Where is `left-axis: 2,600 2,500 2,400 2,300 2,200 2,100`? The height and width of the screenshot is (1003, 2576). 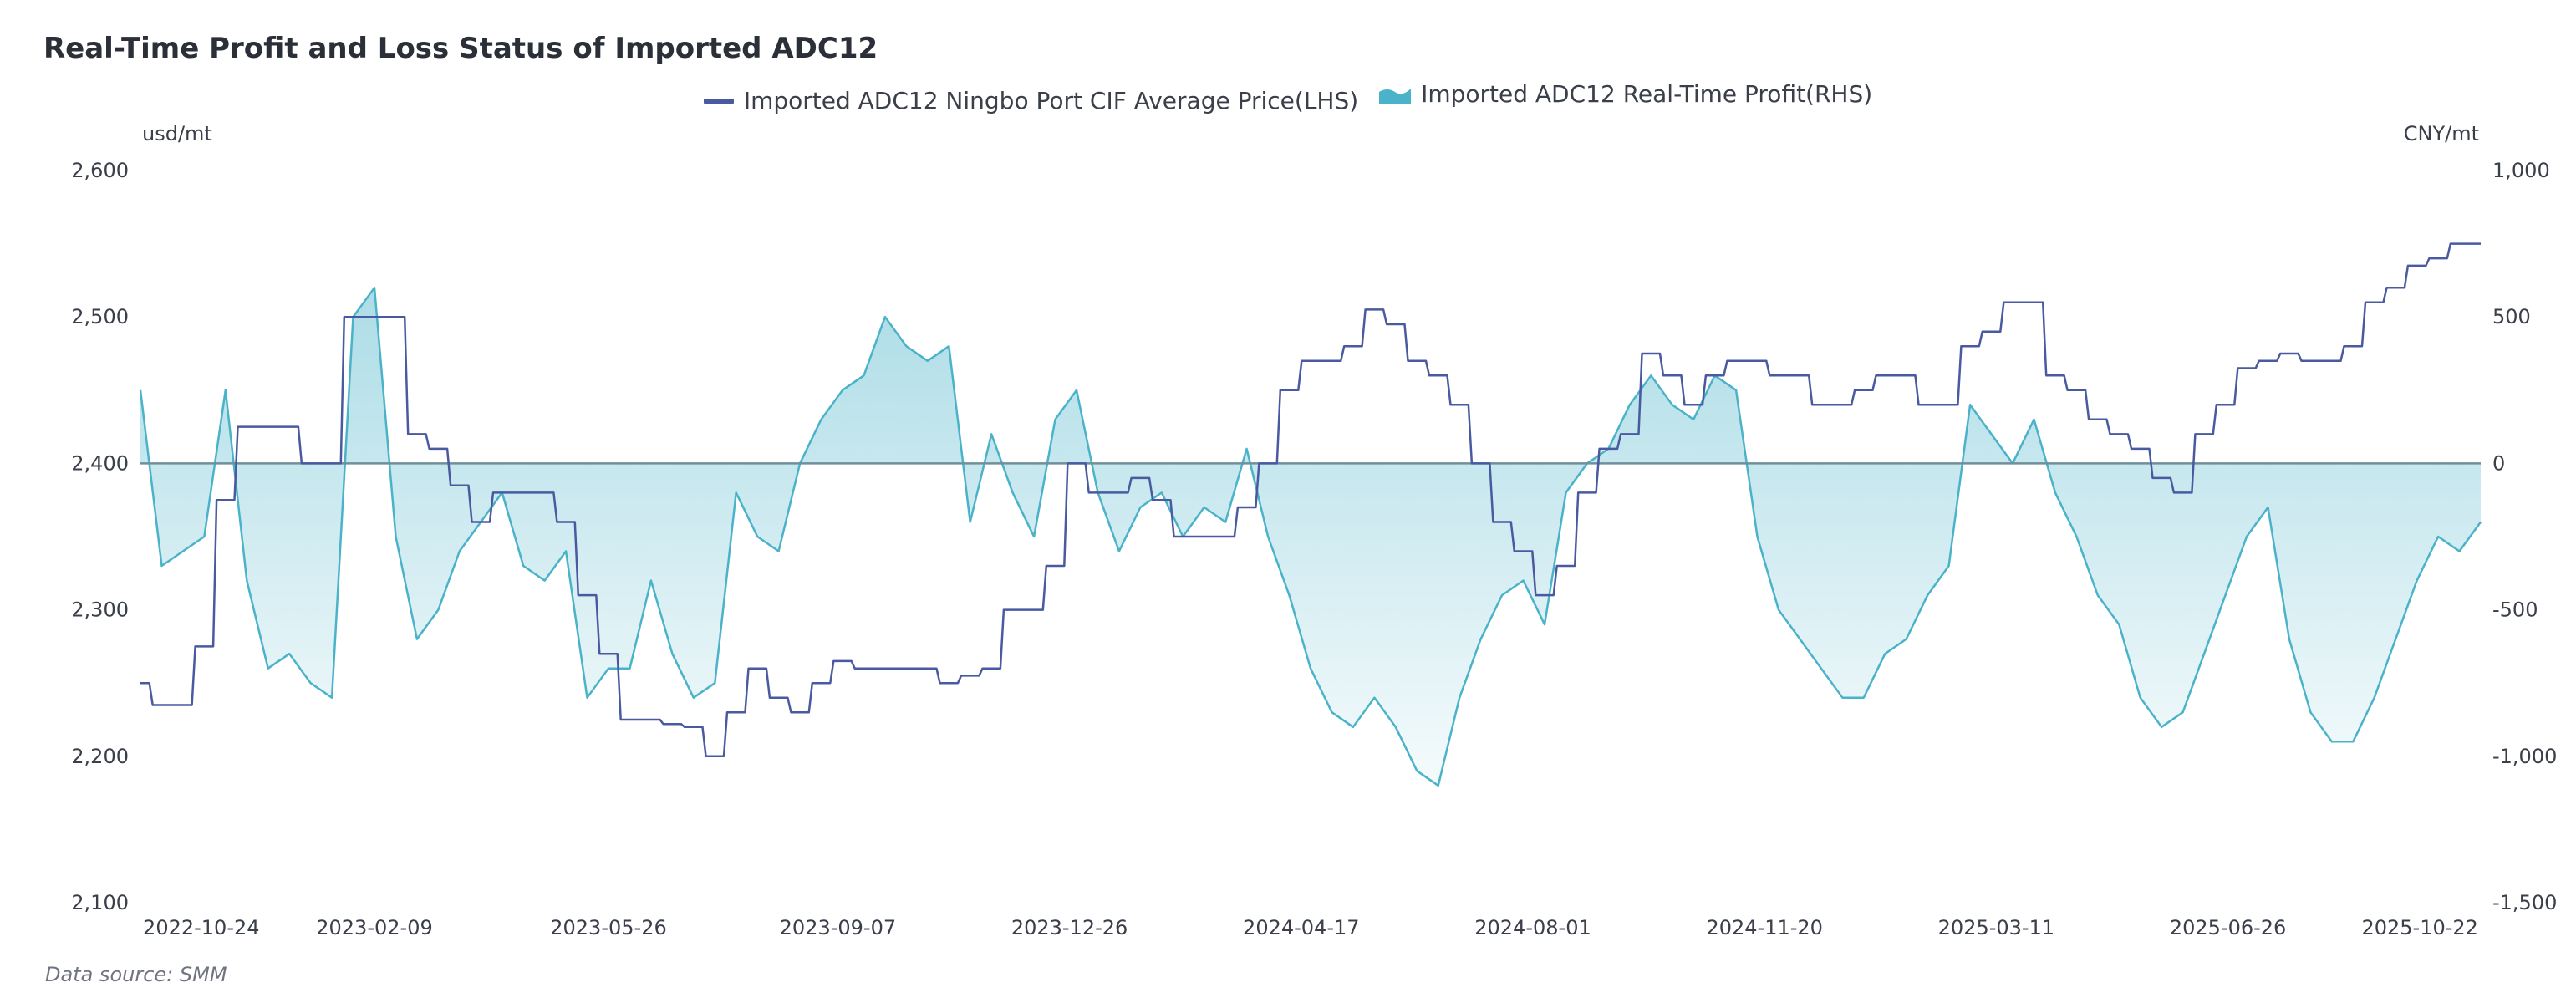 left-axis: 2,600 2,500 2,400 2,300 2,200 2,100 is located at coordinates (100, 536).